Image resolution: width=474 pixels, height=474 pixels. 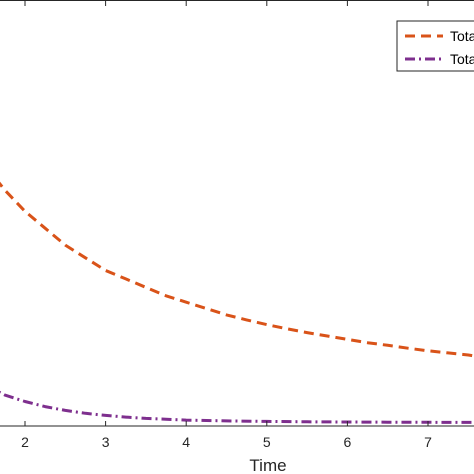 I want to click on legend-label-1: Tota, so click(x=462, y=36).